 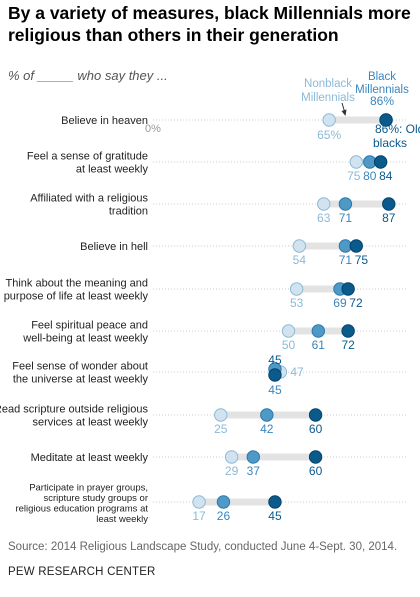 I want to click on row-label: Read scripture outside religious, so click(x=74, y=410).